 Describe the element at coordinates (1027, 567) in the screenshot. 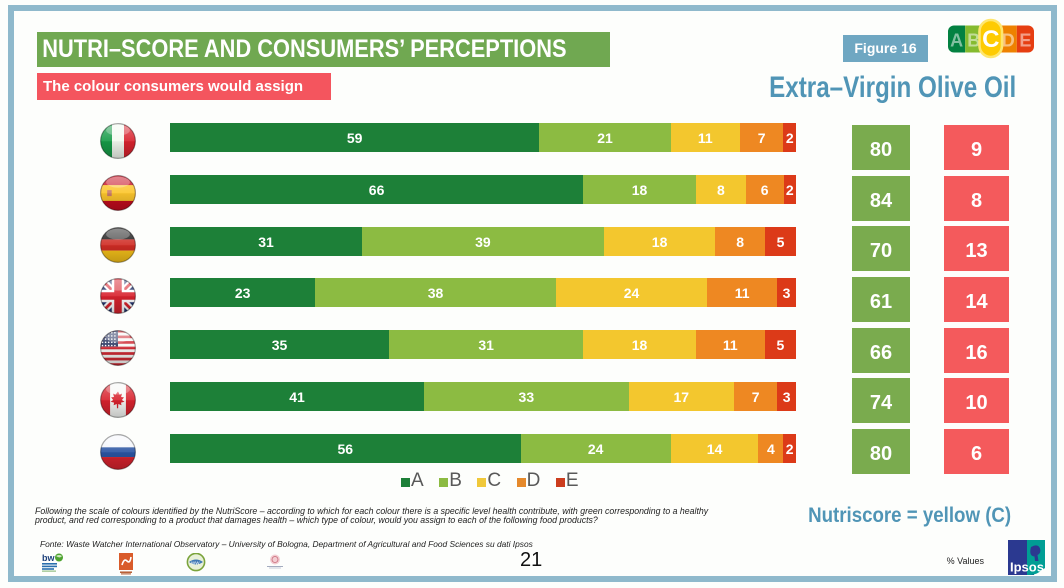

I see `svg-text: Ipsos` at that location.